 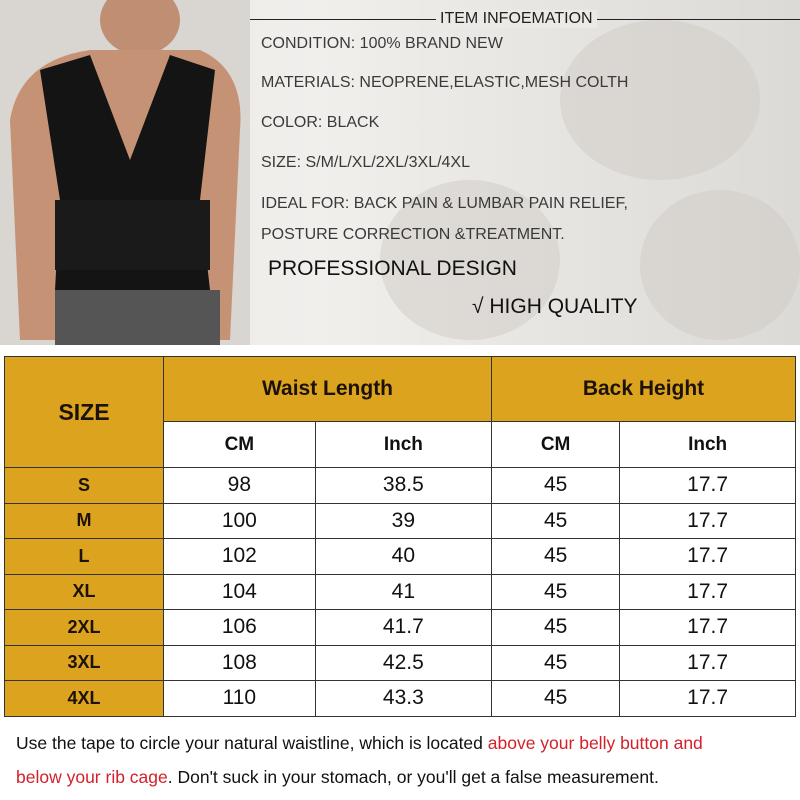 I want to click on size-header: SIZE, so click(x=84, y=412).